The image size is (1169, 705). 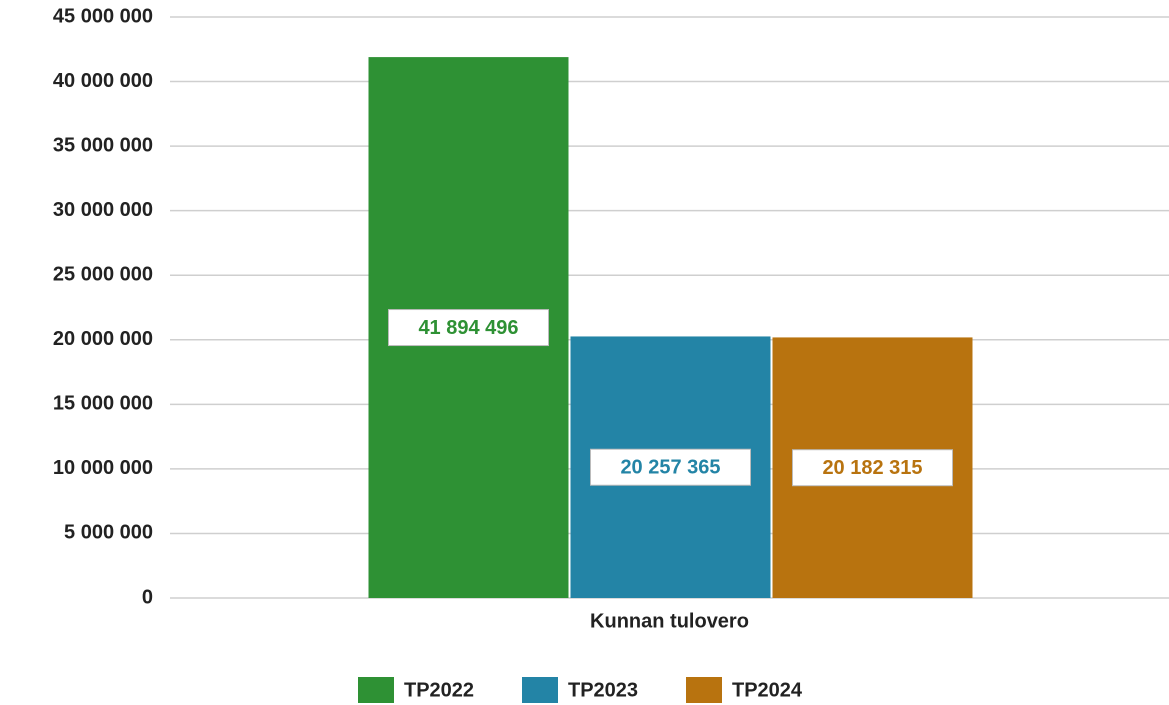 I want to click on value-label: 20 257 365, so click(x=670, y=468).